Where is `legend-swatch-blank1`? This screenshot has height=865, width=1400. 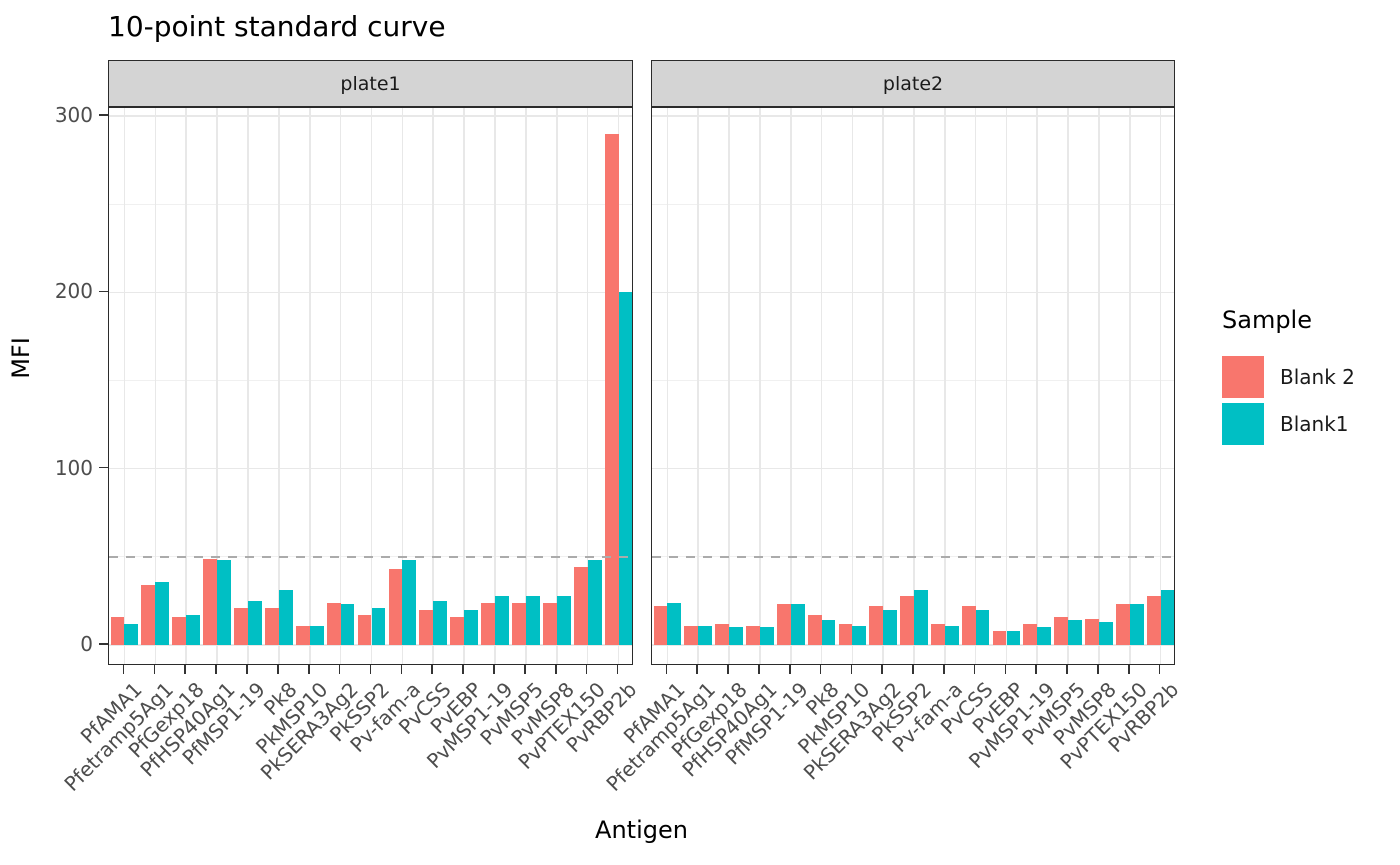
legend-swatch-blank1 is located at coordinates (1243, 424).